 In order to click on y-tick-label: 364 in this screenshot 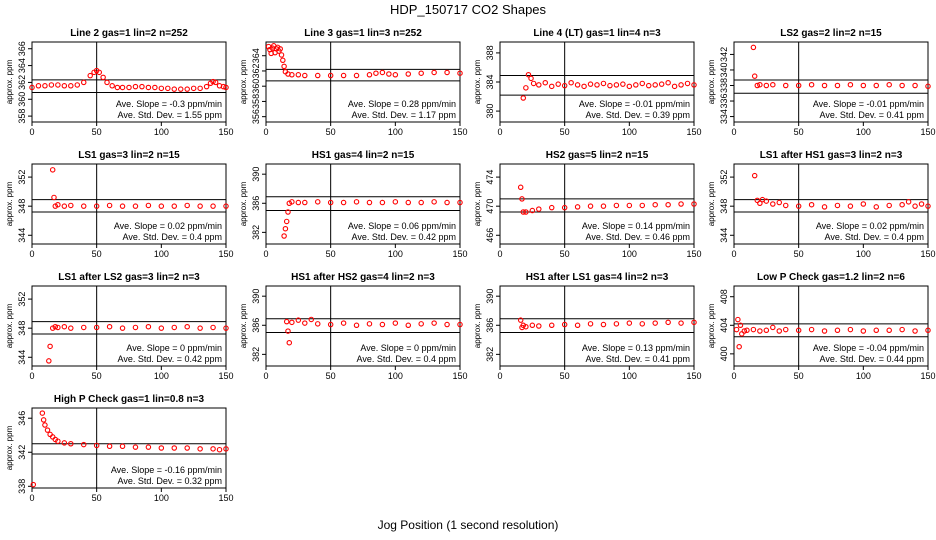, I will do `click(22, 65)`.